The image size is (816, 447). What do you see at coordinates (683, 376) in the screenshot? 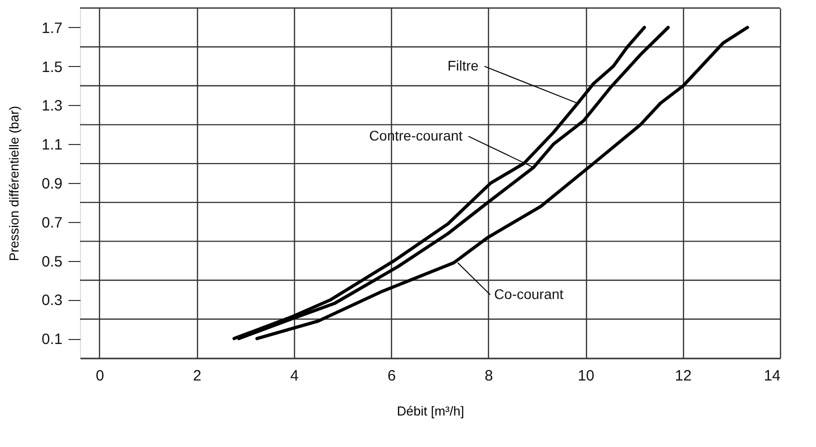
I see `x-tick-label: 12` at bounding box center [683, 376].